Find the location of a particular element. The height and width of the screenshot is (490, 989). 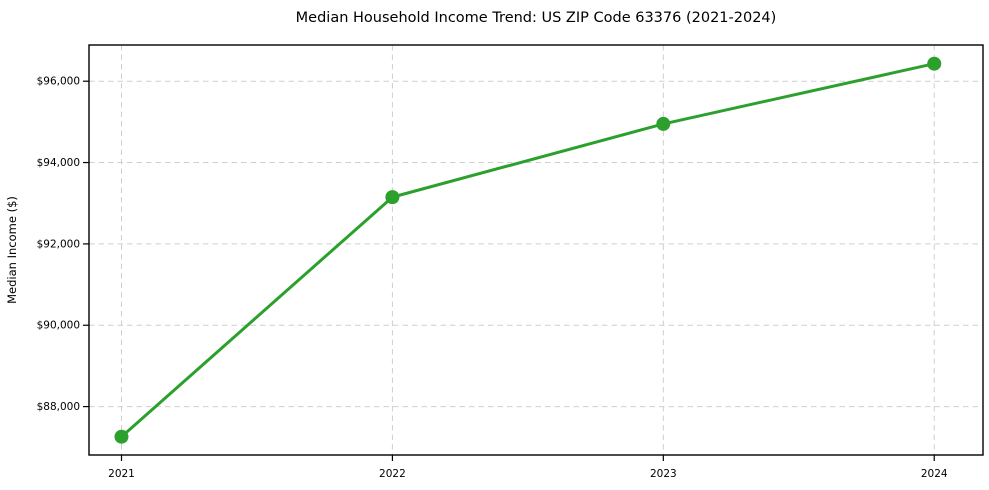

data-point-2023 is located at coordinates (663, 123).